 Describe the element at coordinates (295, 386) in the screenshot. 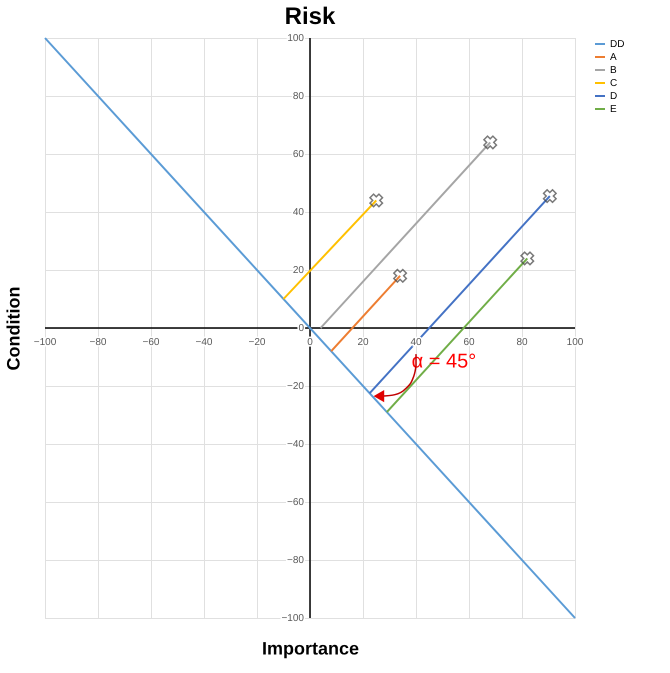

I see `y-tick-label: −20` at that location.